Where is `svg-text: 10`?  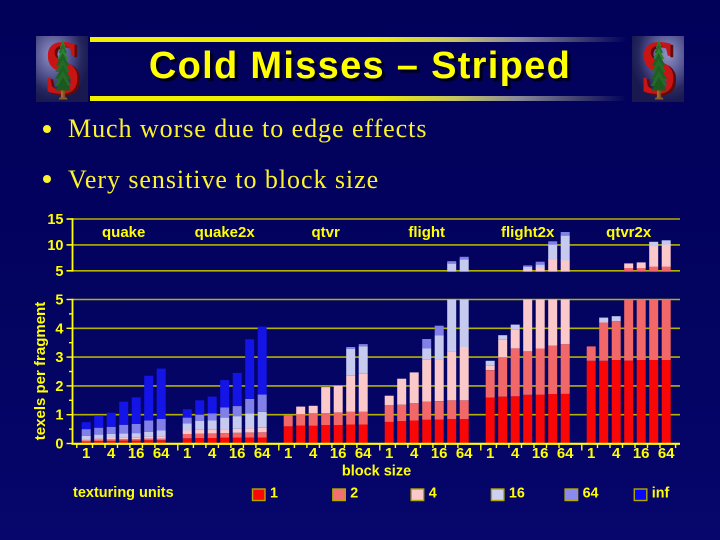 svg-text: 10 is located at coordinates (55, 246).